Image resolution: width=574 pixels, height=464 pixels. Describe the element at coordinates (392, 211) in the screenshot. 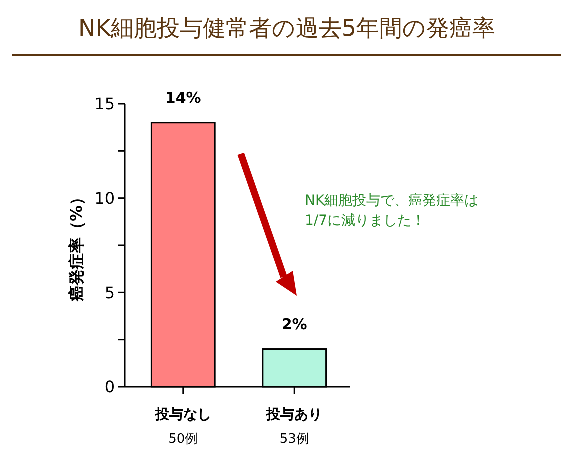

I see `annotation: NK細胞投与で、癌発症率は 1/7に減りました！` at that location.